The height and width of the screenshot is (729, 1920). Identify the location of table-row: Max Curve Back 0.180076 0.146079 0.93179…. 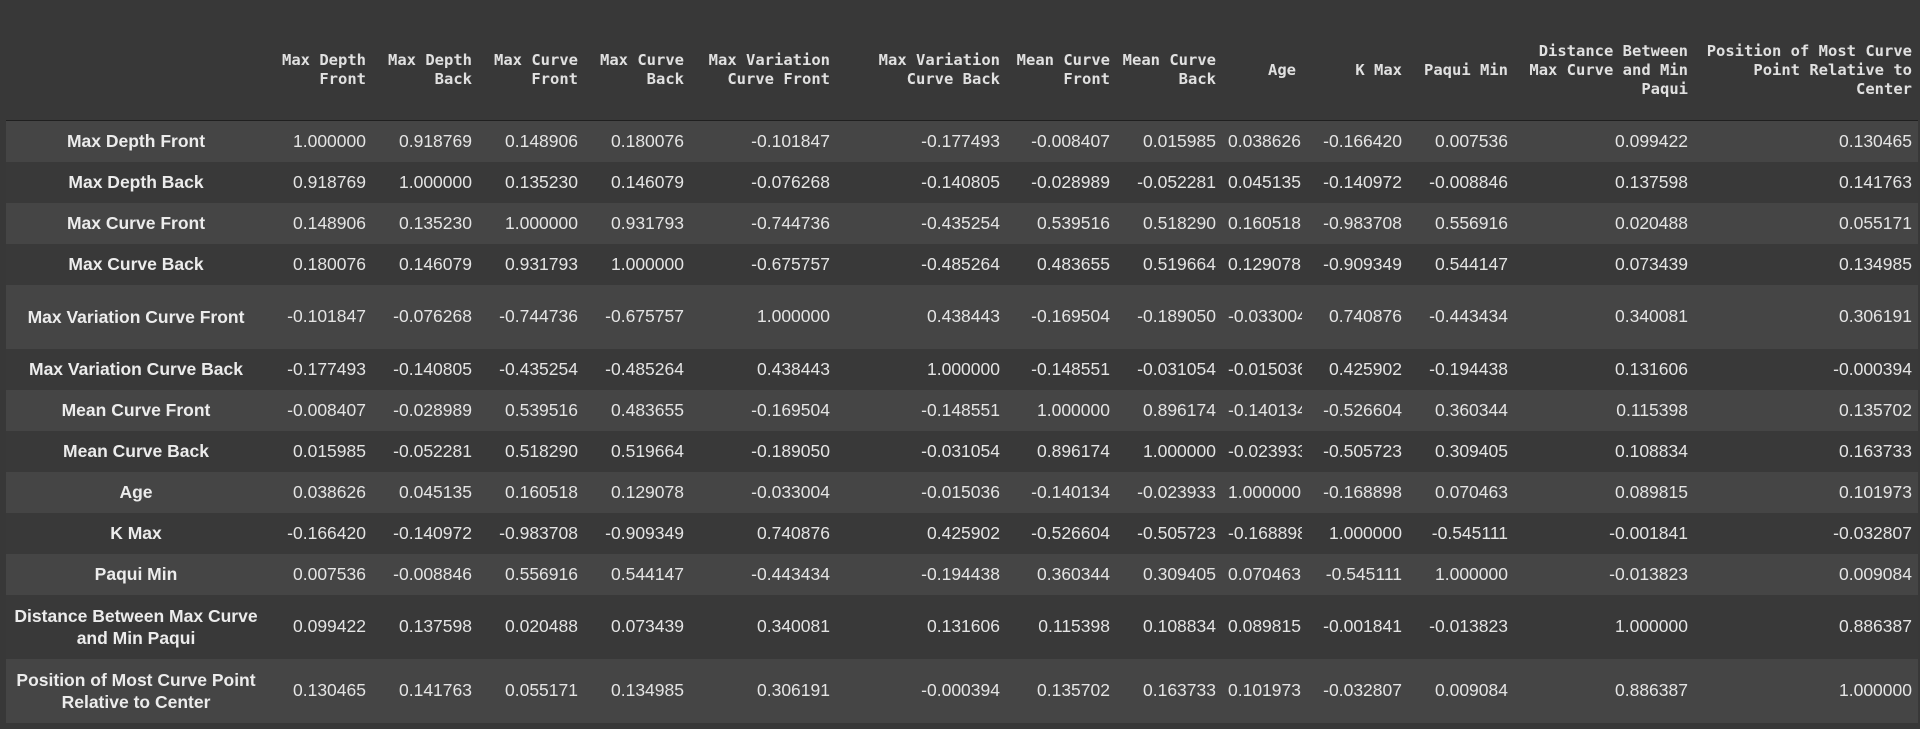
(962, 264).